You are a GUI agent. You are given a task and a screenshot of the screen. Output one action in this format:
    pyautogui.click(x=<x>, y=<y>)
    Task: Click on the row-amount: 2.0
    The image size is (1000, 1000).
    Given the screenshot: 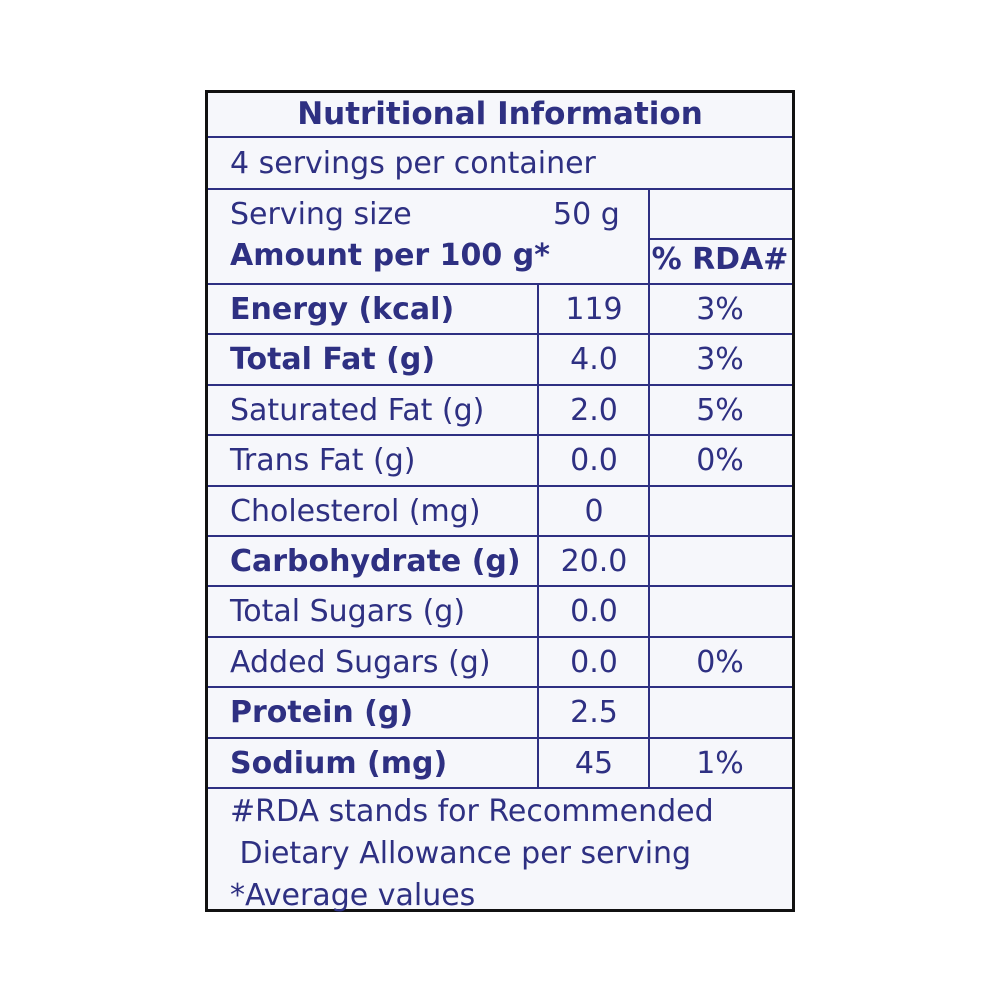 What is the action you would take?
    pyautogui.click(x=594, y=410)
    